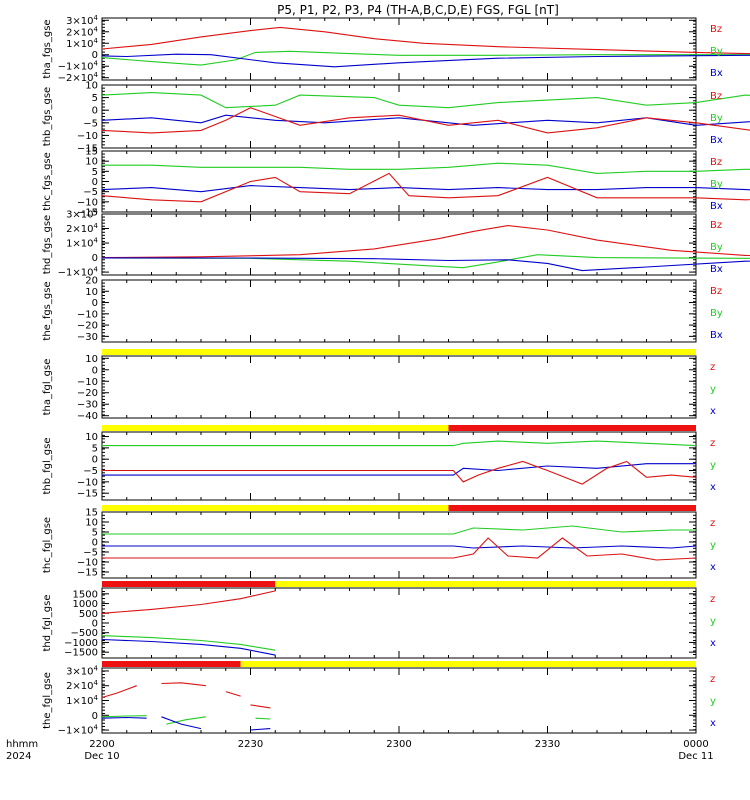  Describe the element at coordinates (47, 387) in the screenshot. I see `y-axis-label: tha_fgl_gse` at that location.